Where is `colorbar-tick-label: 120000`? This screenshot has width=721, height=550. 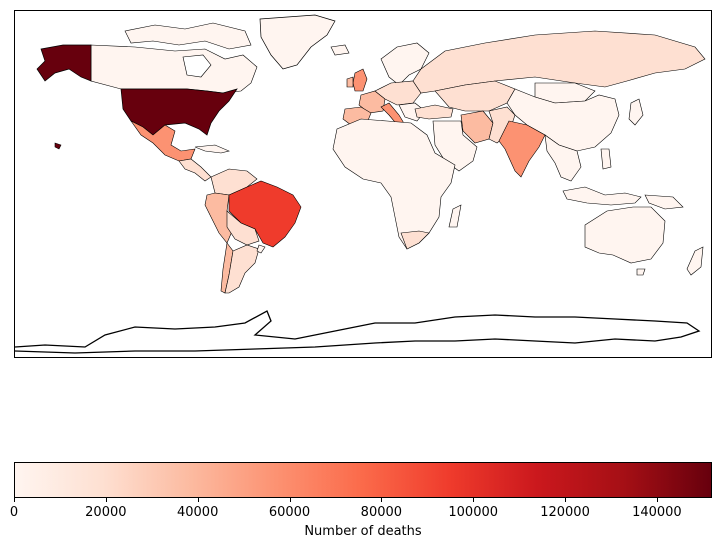 colorbar-tick-label: 120000 is located at coordinates (565, 512).